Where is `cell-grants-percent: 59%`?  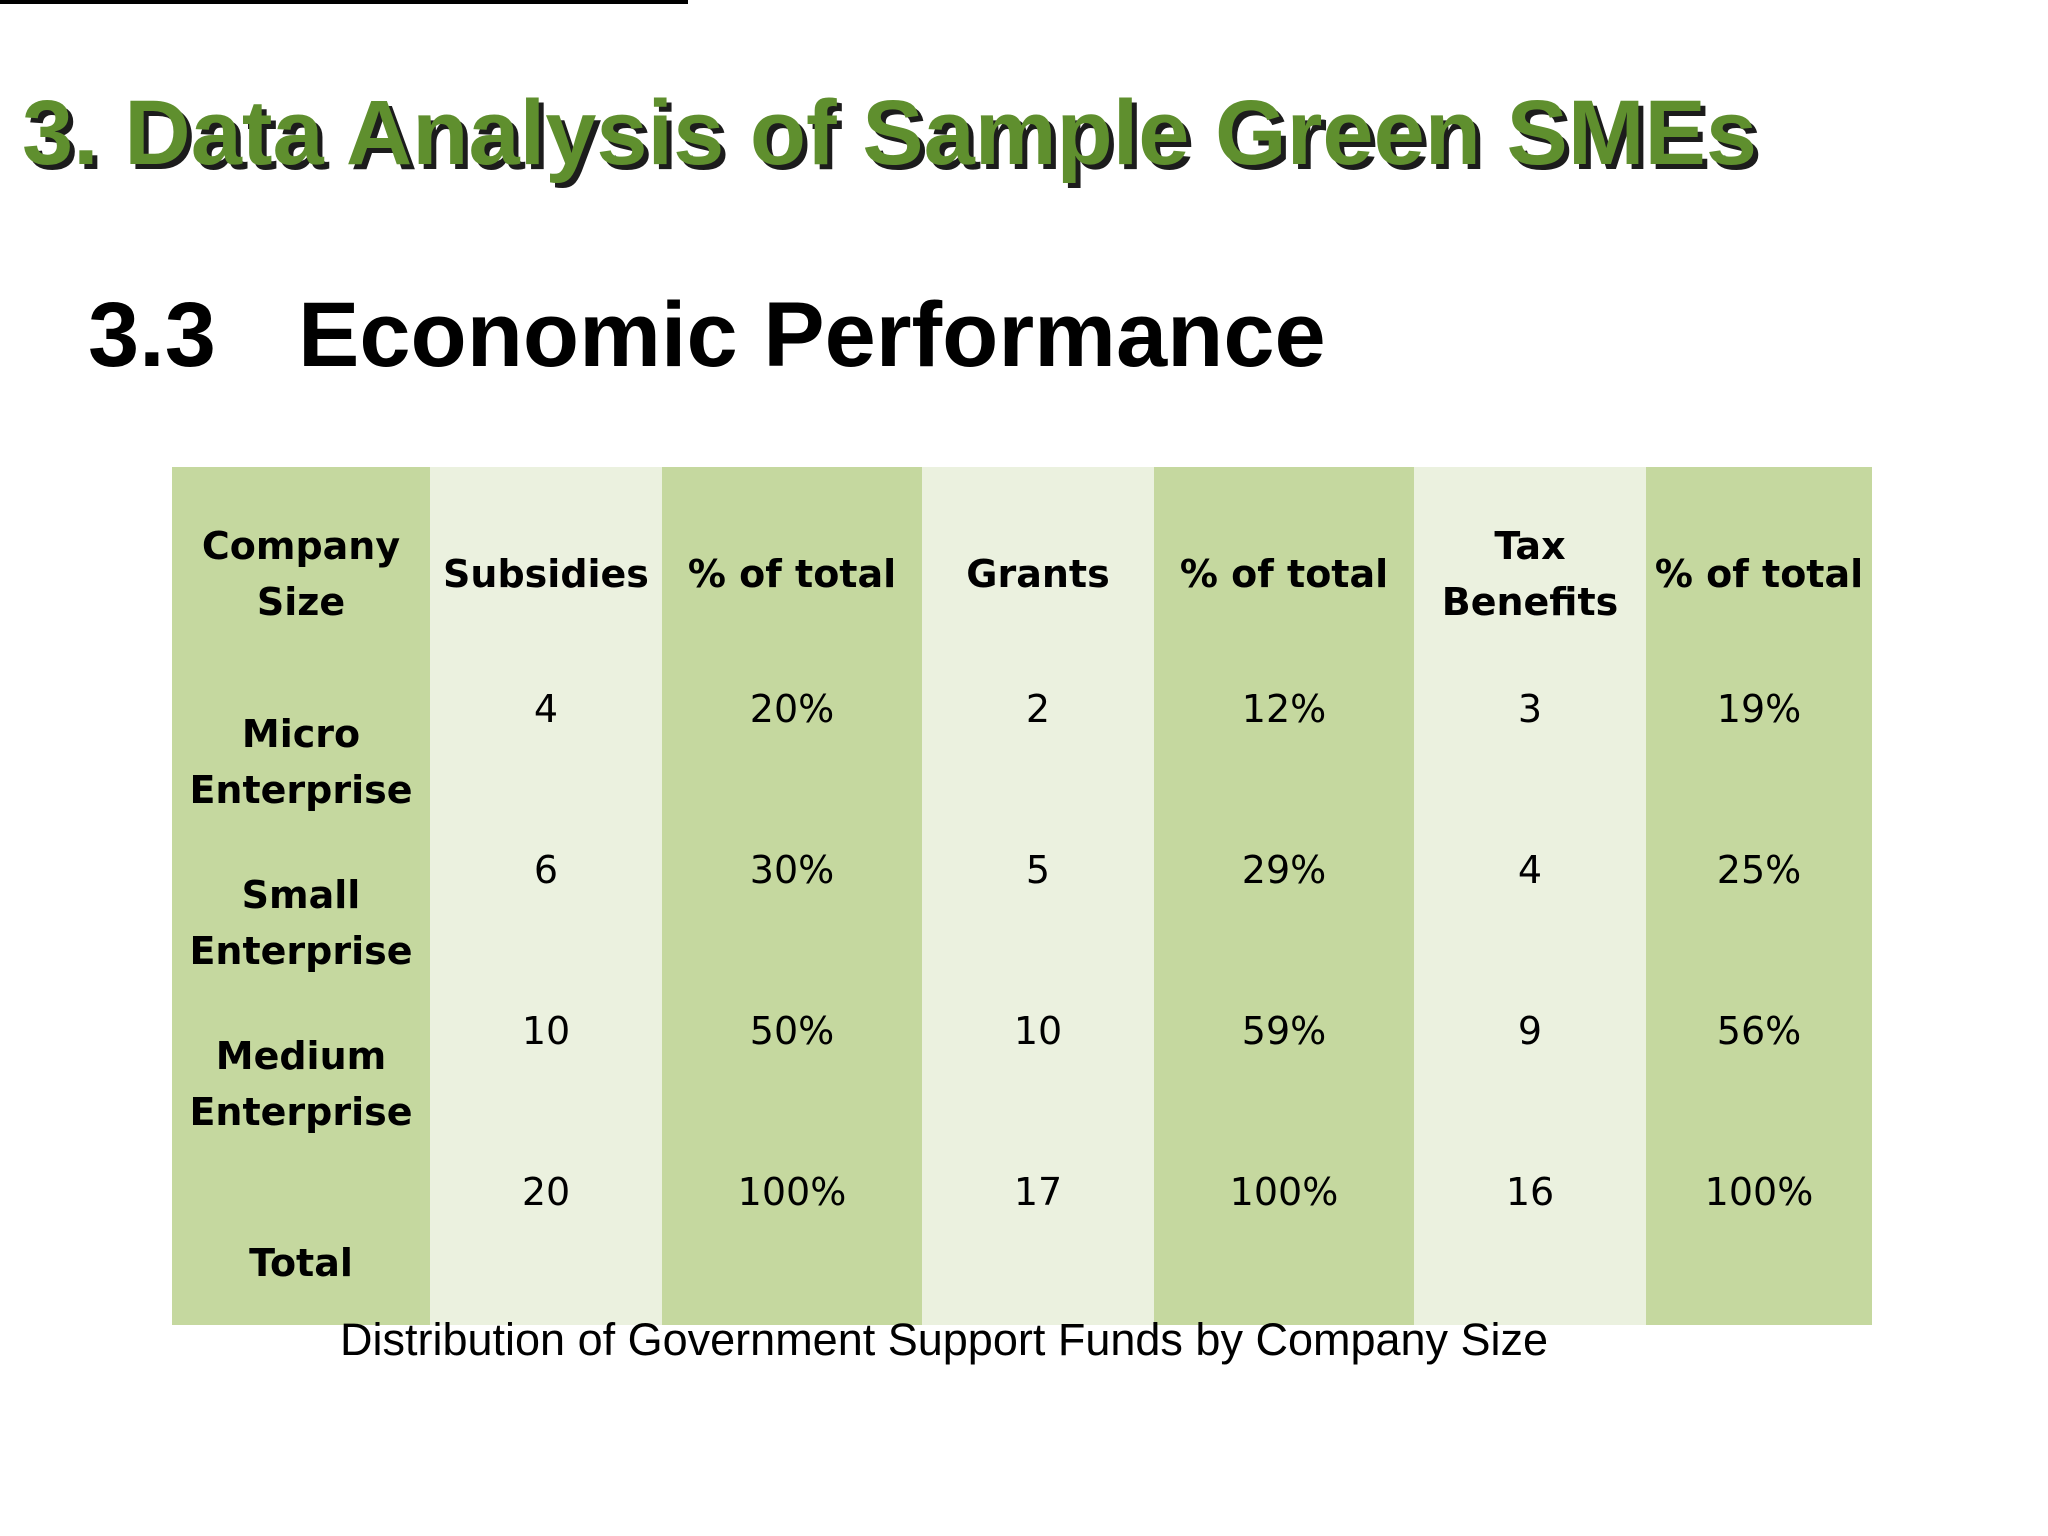
cell-grants-percent: 59% is located at coordinates (1284, 1031).